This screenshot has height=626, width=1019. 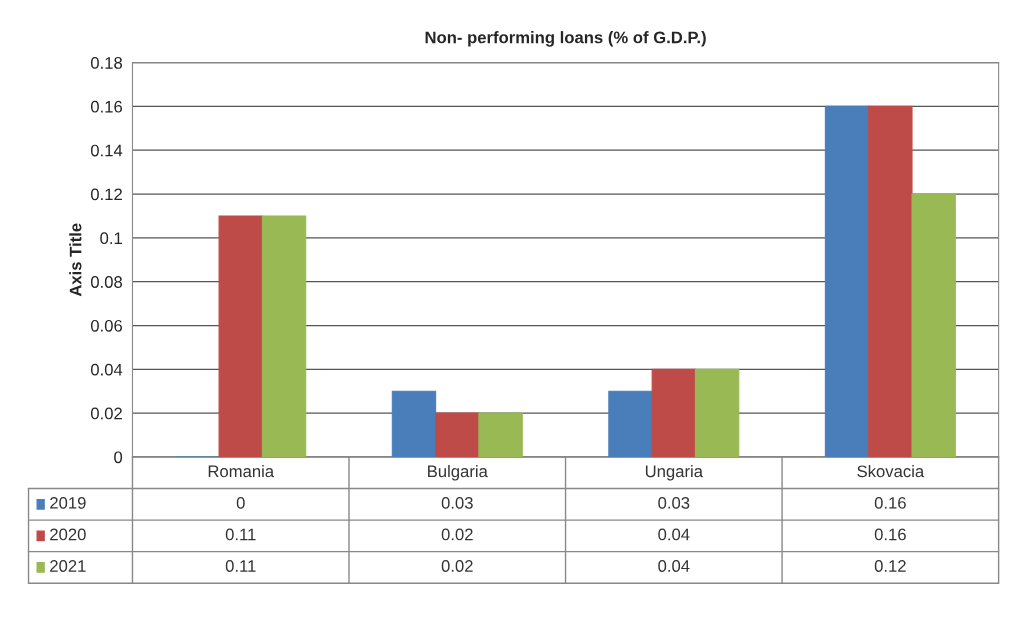 I want to click on y-tick-label: 0.1, so click(x=111, y=238).